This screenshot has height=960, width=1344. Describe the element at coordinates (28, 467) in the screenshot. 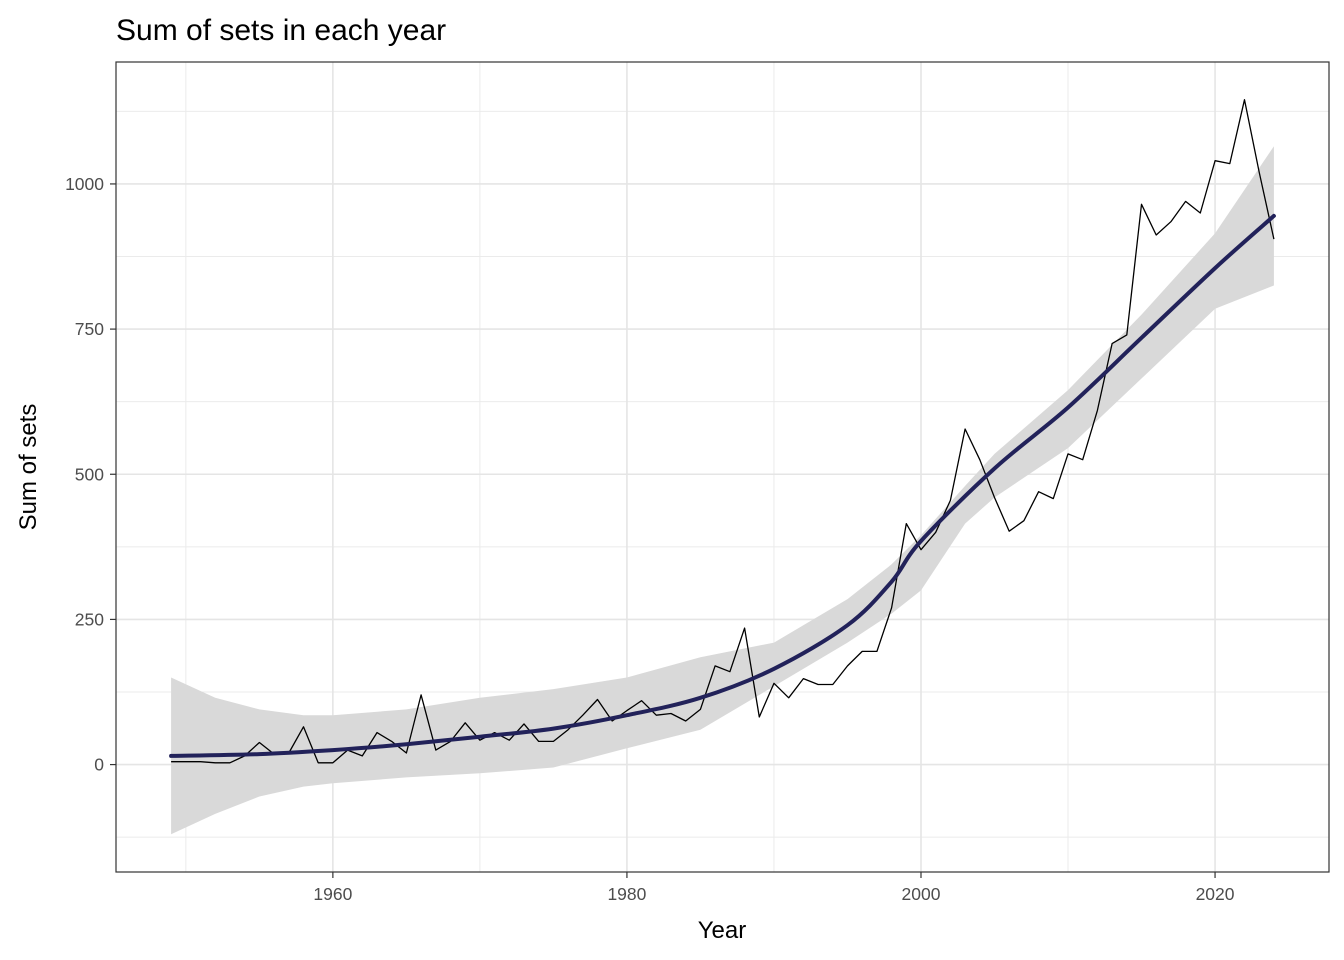

I see `y-axis-title: Sum of sets` at that location.